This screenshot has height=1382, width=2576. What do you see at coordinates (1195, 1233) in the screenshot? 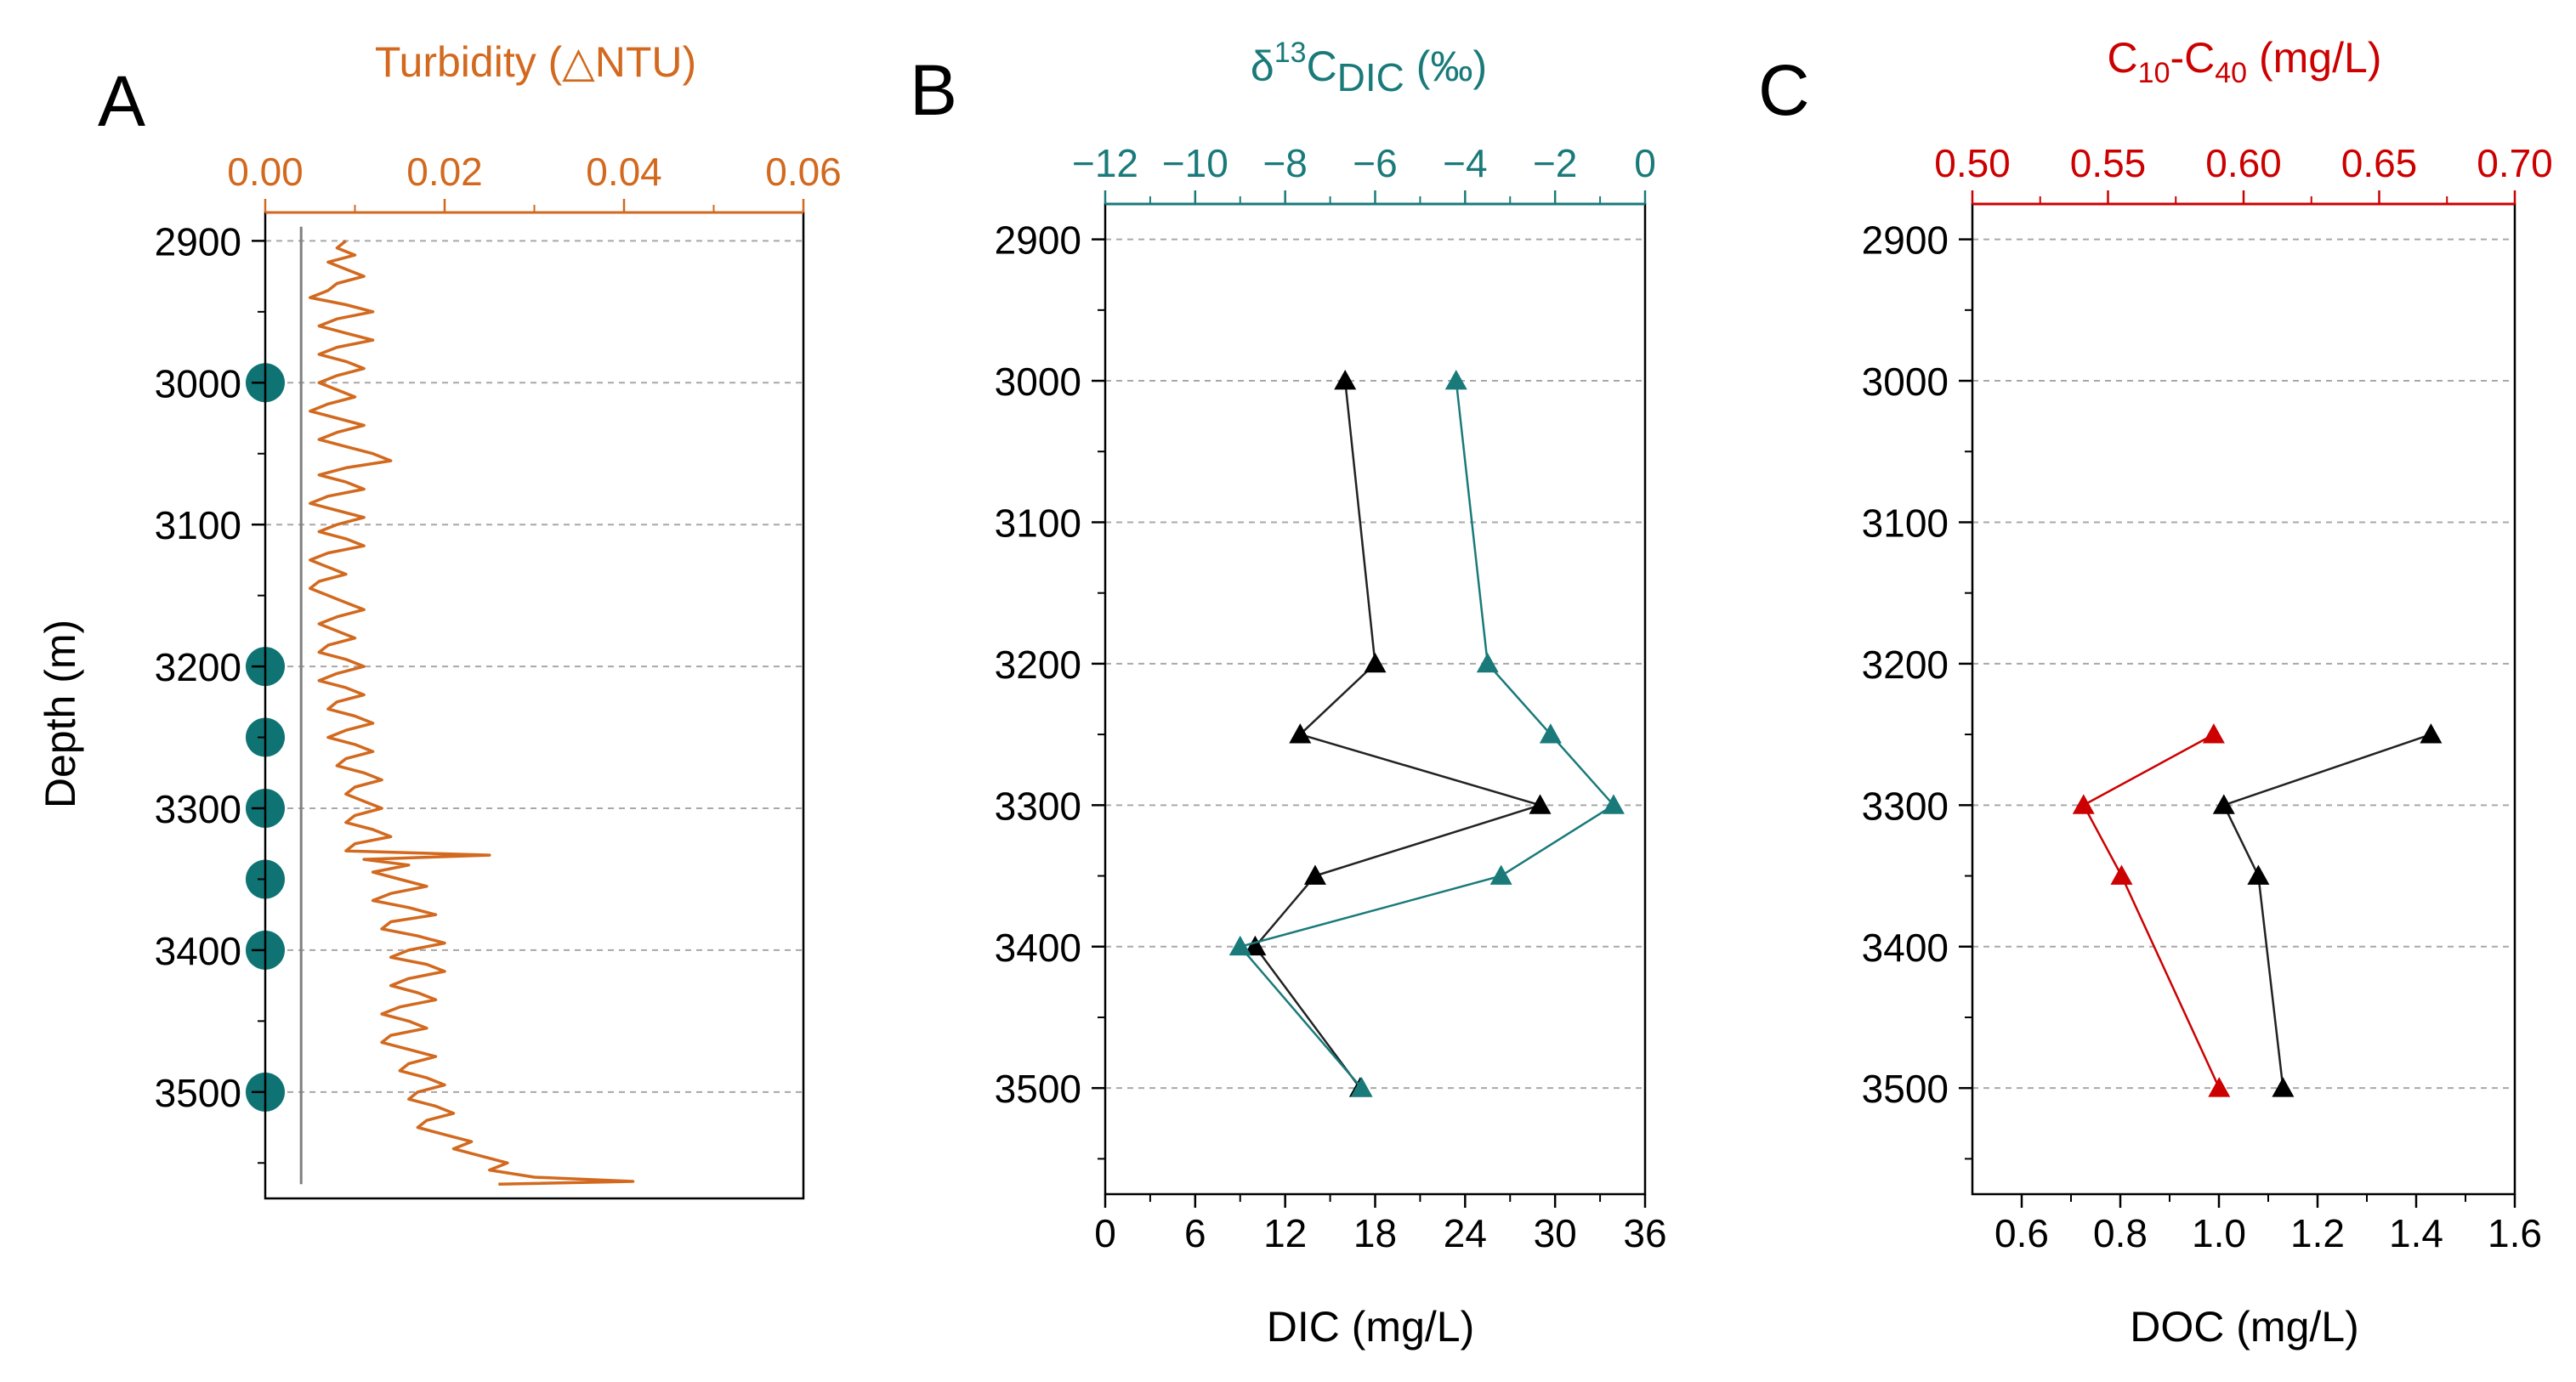
I see `panel-b-bottom-tick-label: 6` at bounding box center [1195, 1233].